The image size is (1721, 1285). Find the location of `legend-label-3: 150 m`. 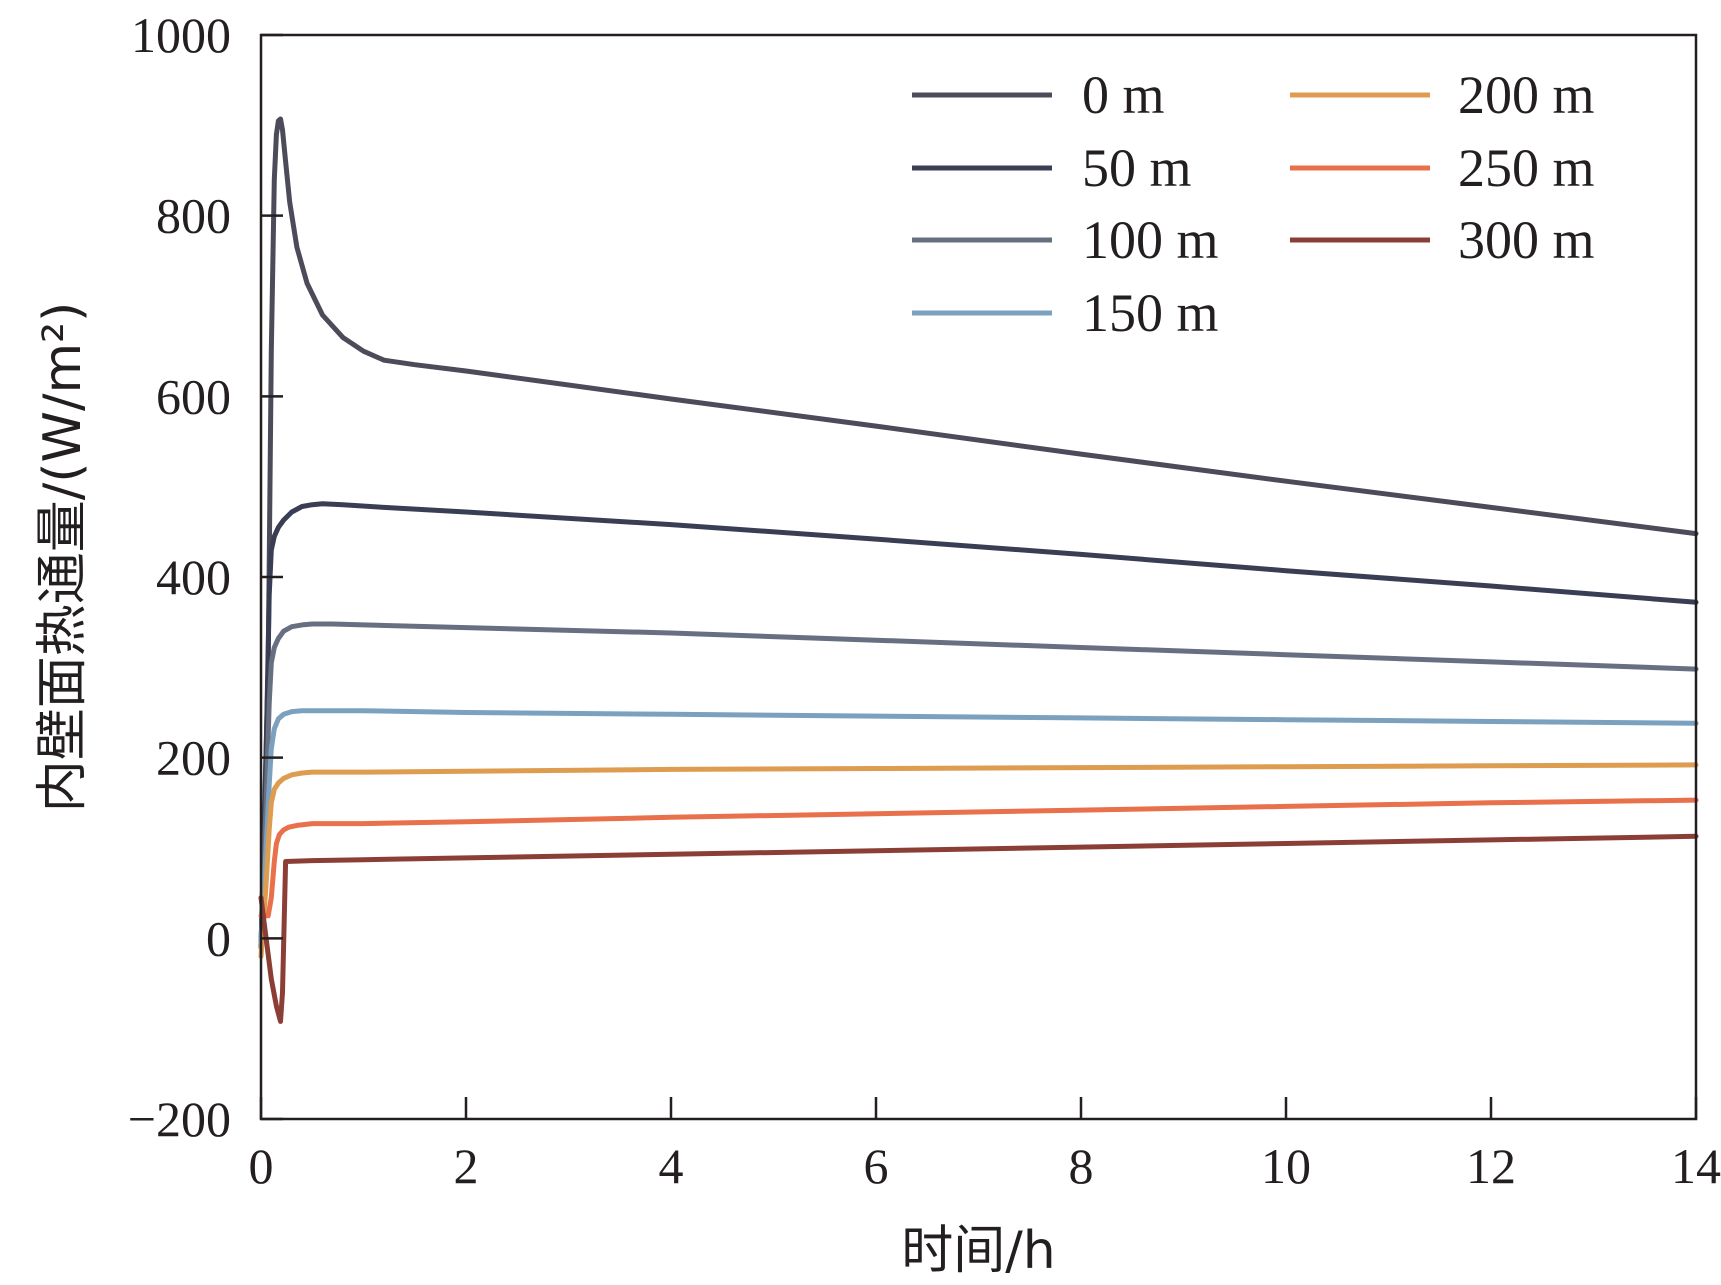

legend-label-3: 150 m is located at coordinates (1150, 313).